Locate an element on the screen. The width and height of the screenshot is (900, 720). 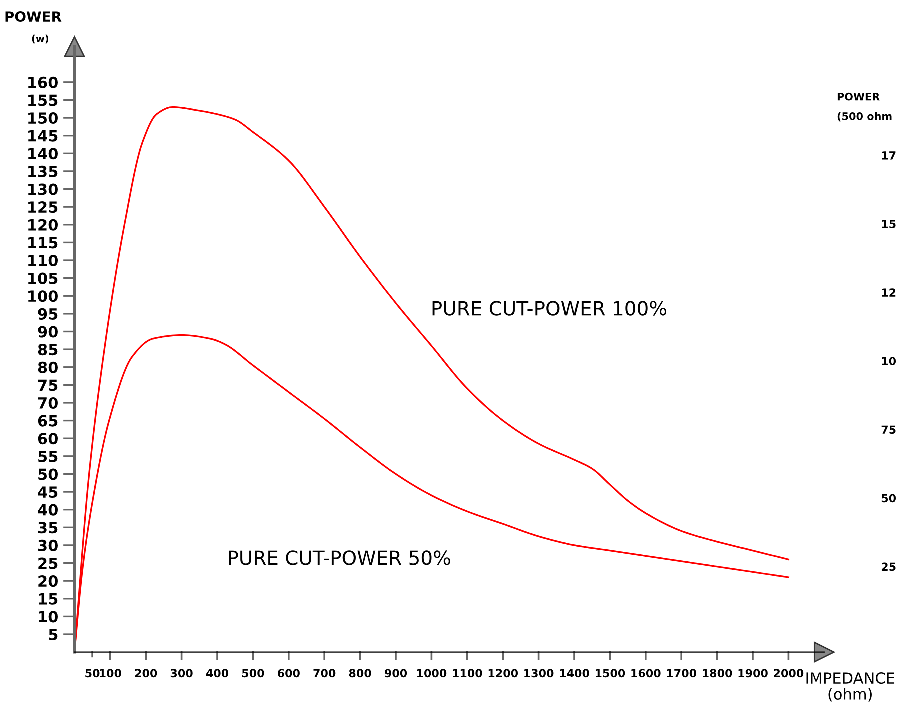
y-tick-label: 90 is located at coordinates (48, 332).